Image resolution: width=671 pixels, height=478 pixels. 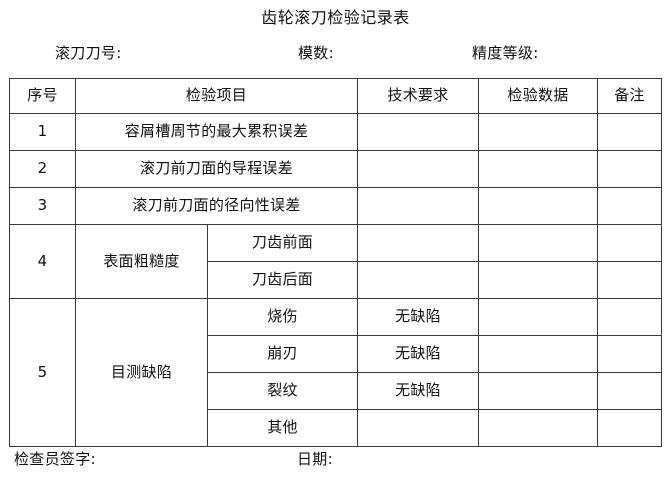 I want to click on date-label: 日期:, so click(x=315, y=459).